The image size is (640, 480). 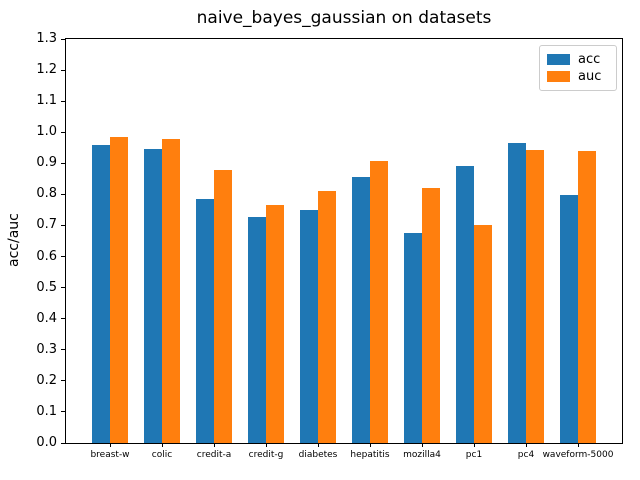 I want to click on acc-swatch-icon, so click(x=558, y=59).